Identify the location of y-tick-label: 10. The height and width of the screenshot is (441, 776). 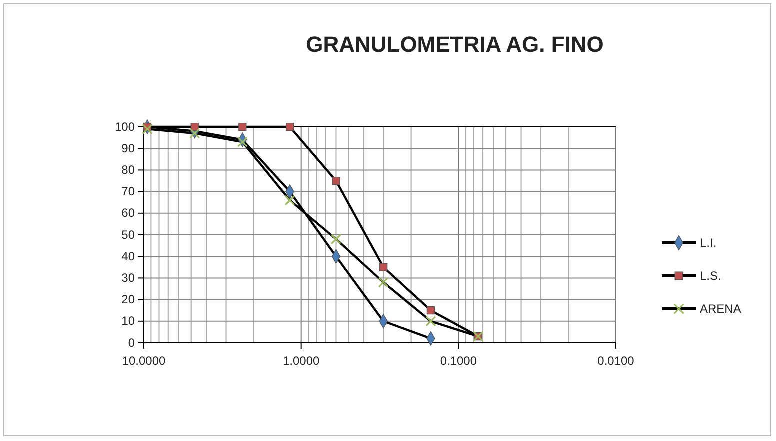
(129, 321).